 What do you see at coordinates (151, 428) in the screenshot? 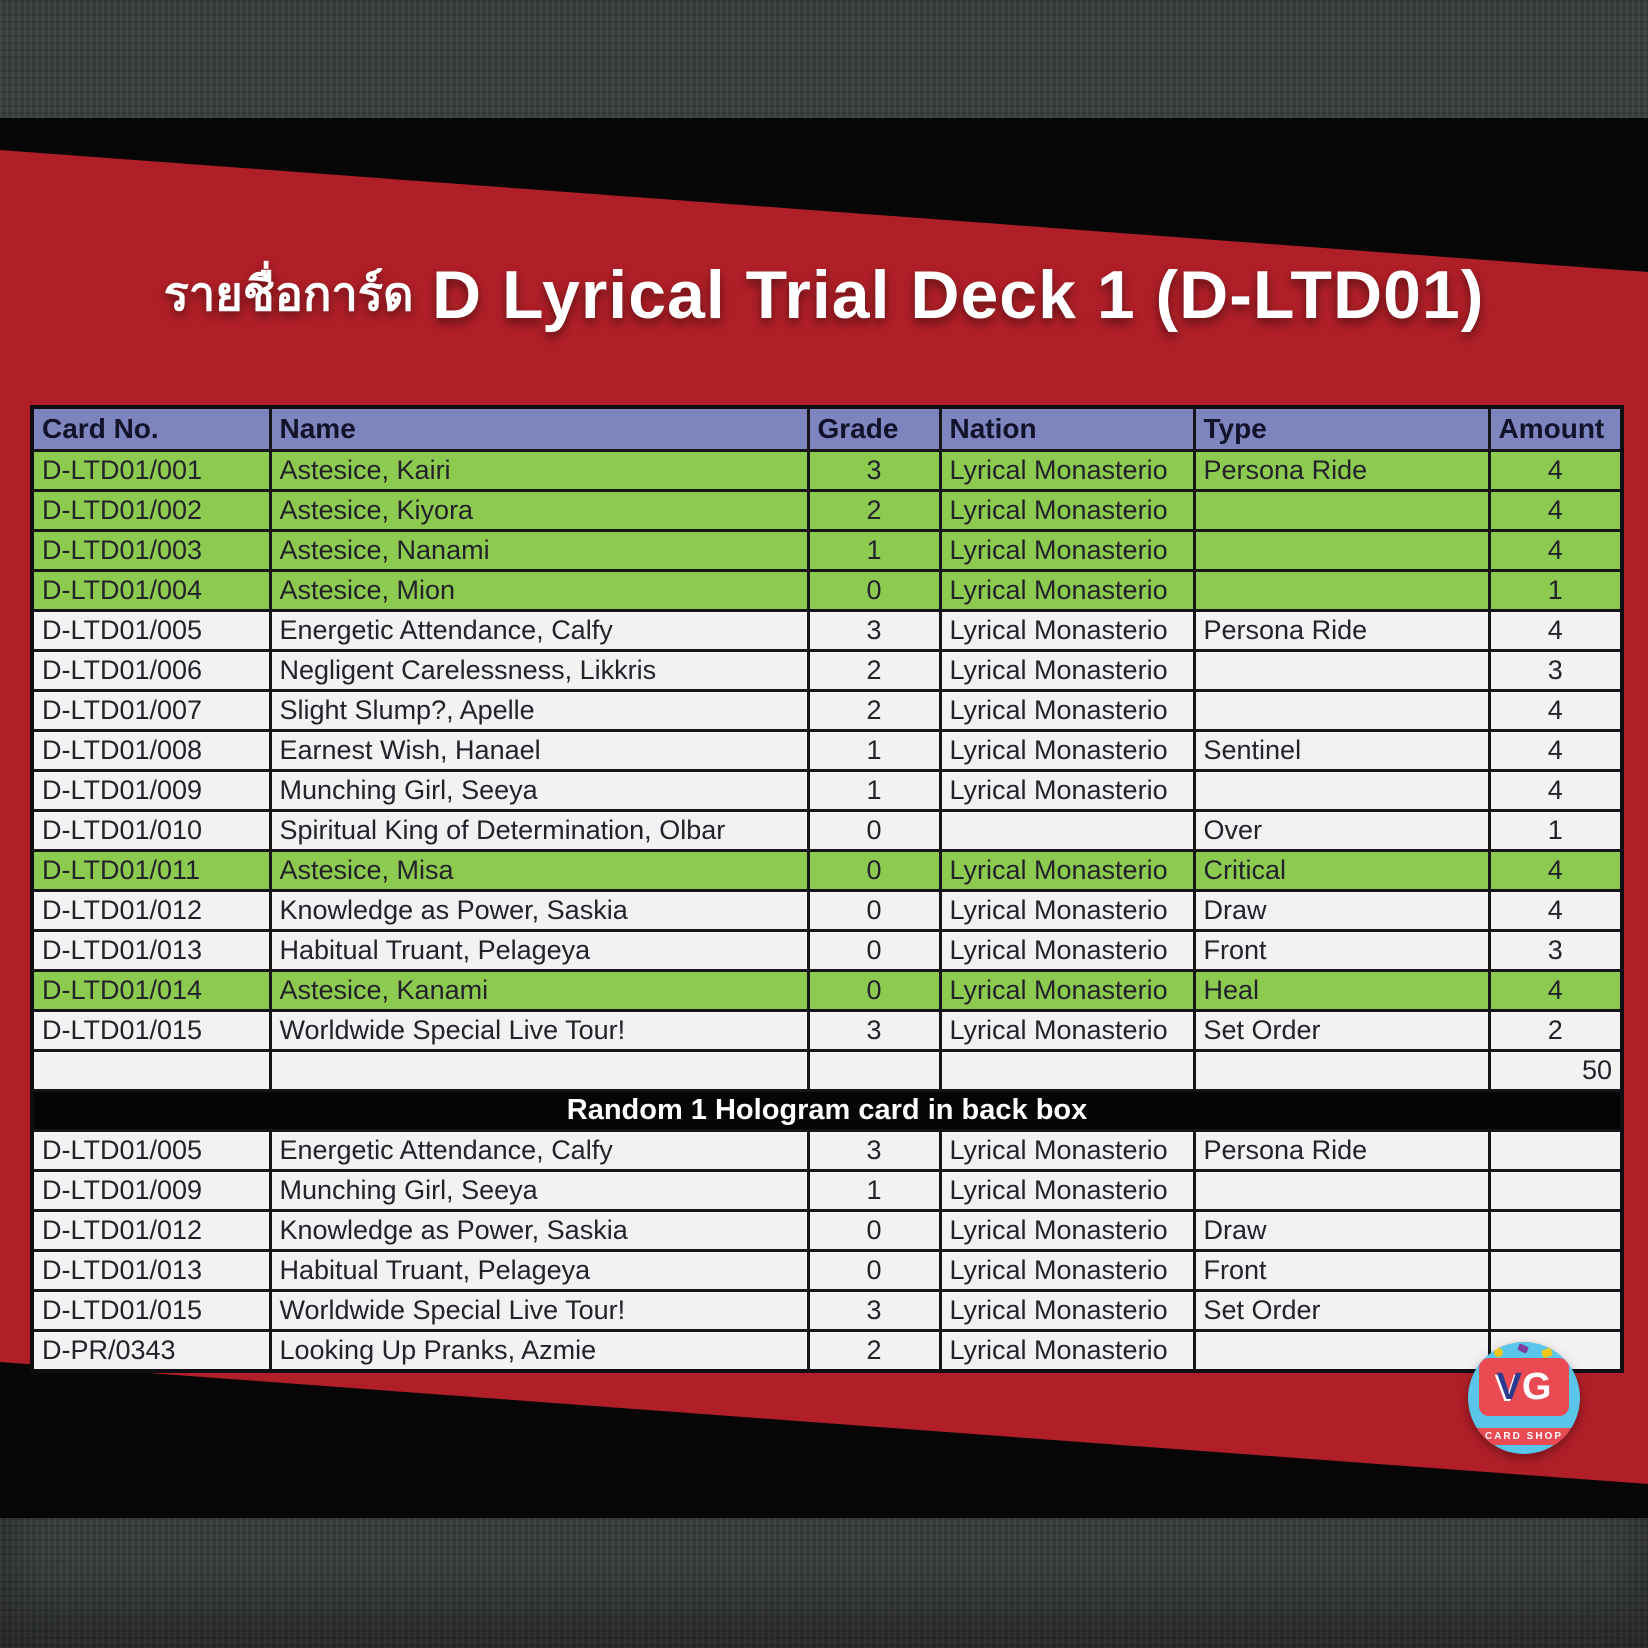
I see `column-header-card-no: Card No.` at bounding box center [151, 428].